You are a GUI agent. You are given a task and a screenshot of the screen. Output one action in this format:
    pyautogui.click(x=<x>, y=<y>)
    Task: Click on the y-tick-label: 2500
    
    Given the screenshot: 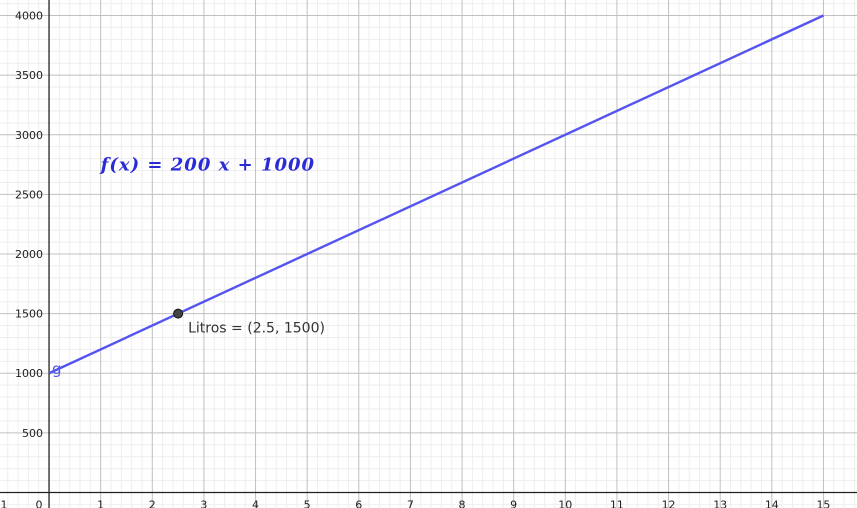 What is the action you would take?
    pyautogui.click(x=29, y=194)
    